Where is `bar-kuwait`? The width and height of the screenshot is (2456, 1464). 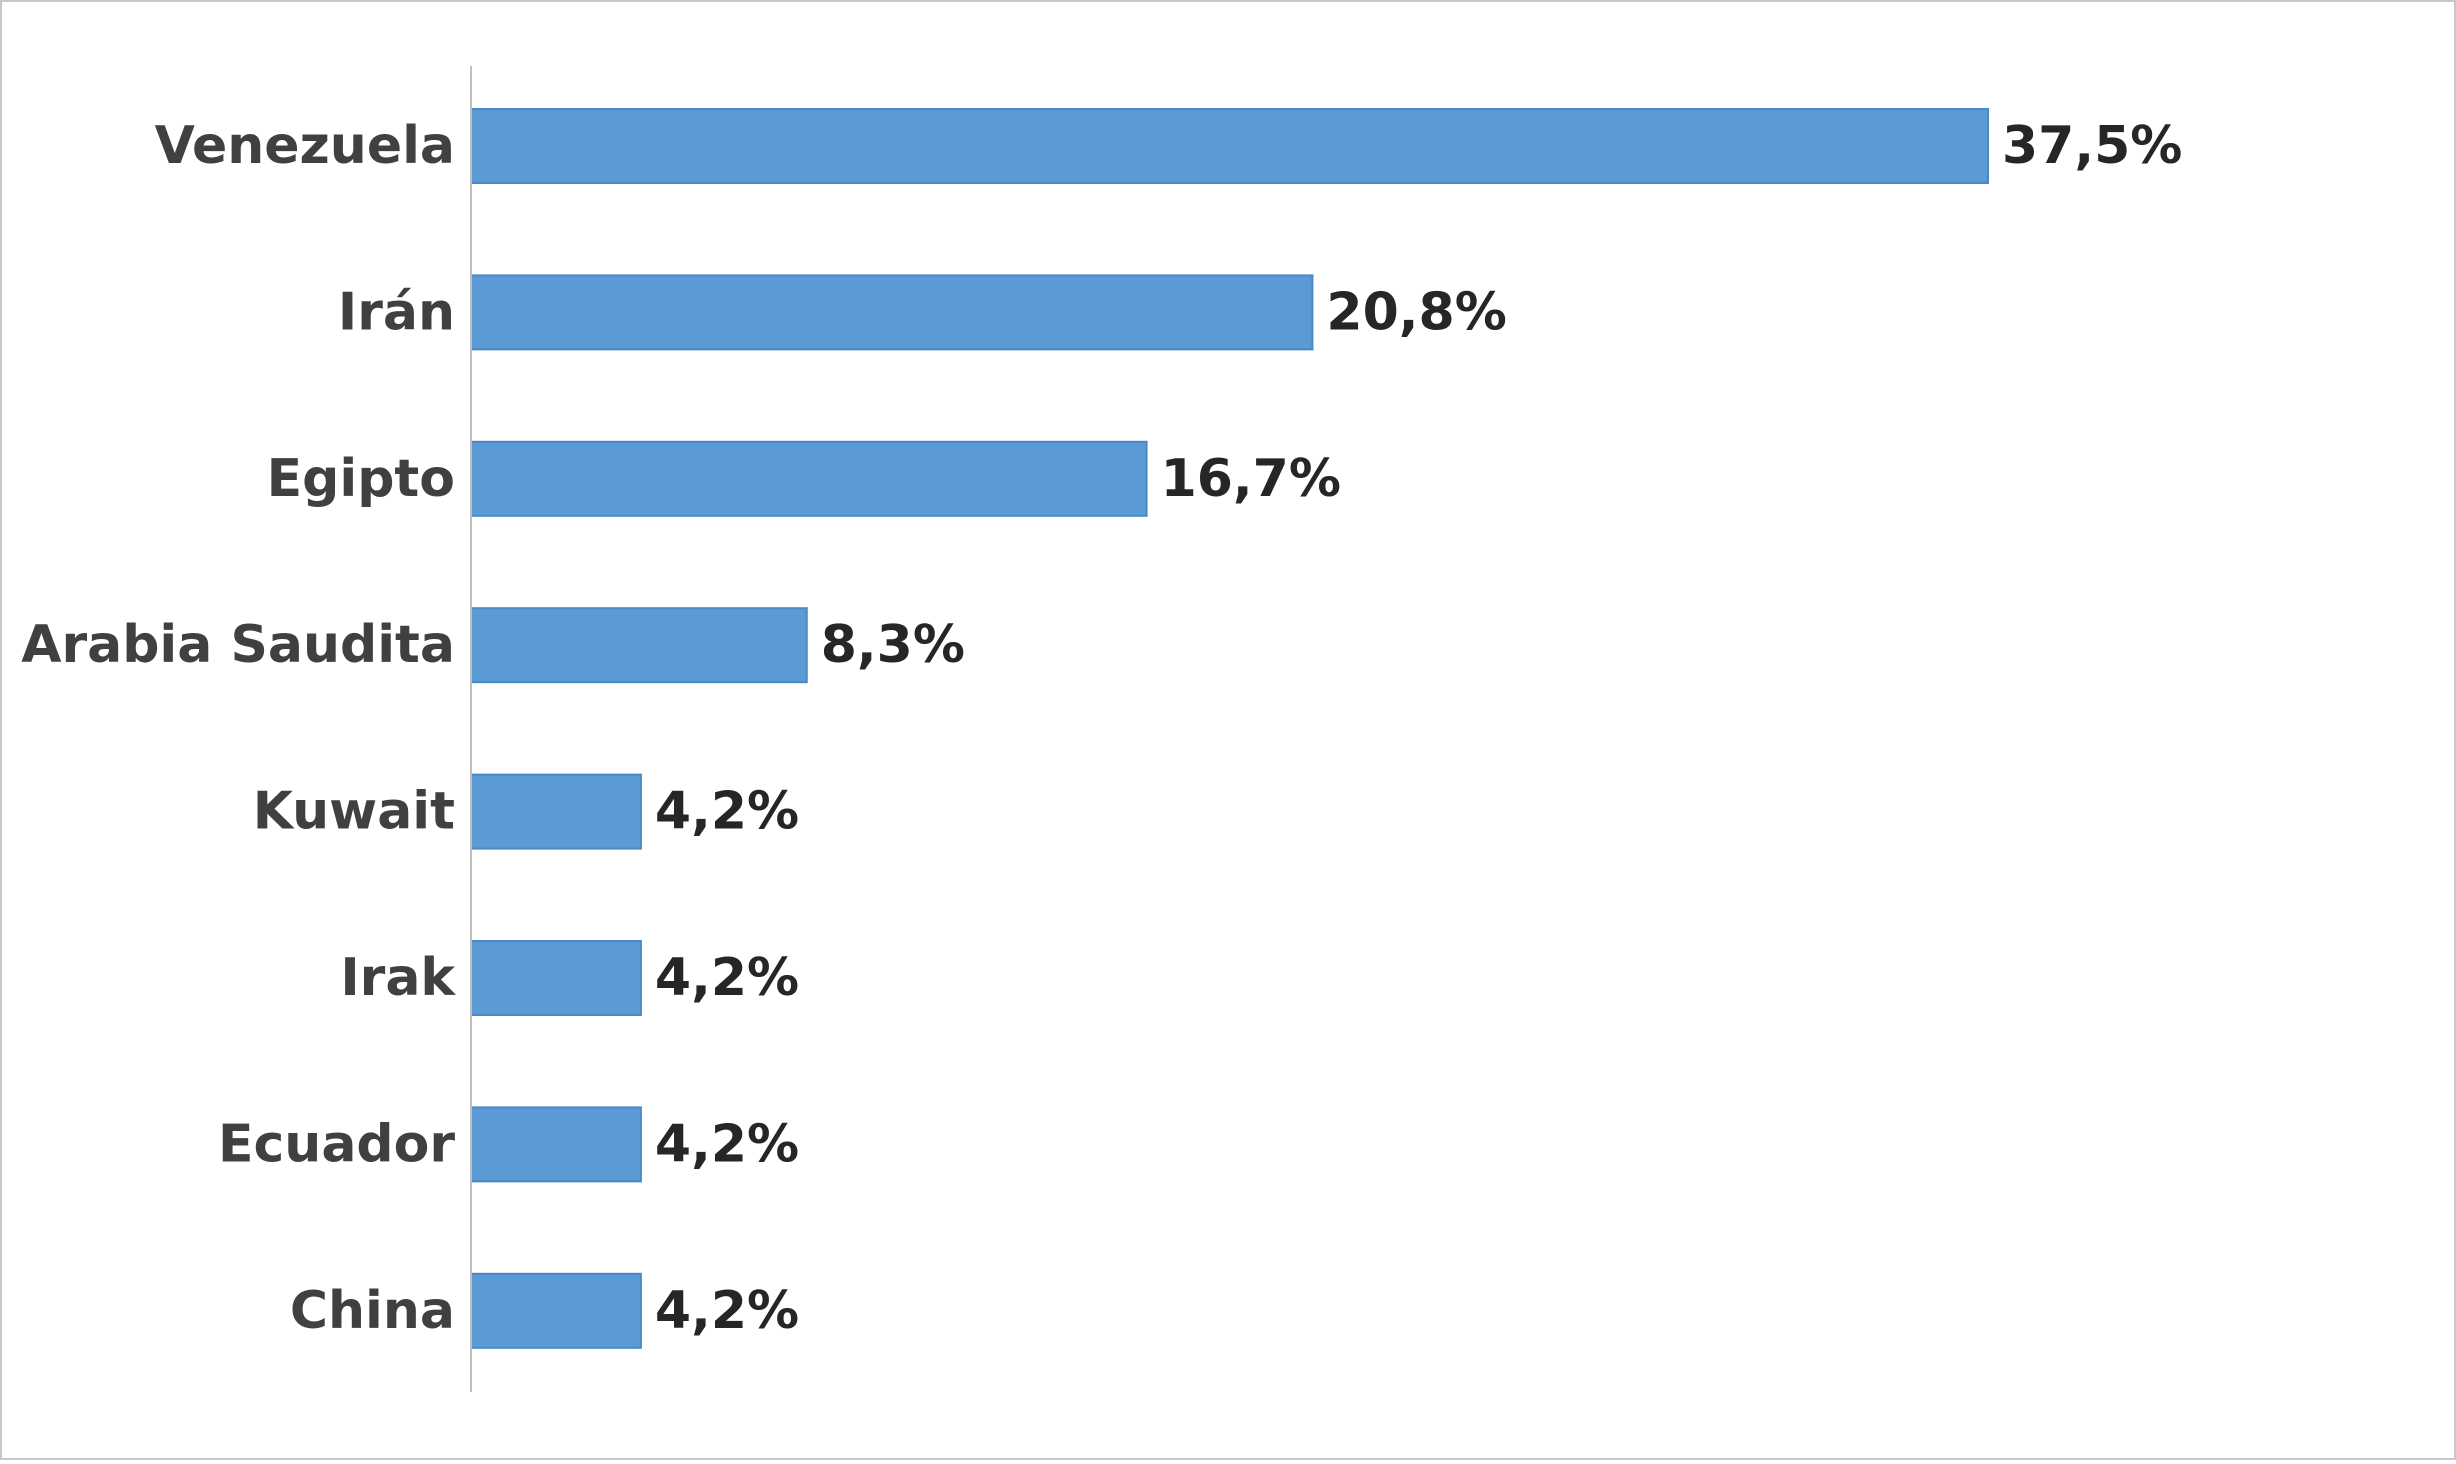
bar-kuwait is located at coordinates (556, 811).